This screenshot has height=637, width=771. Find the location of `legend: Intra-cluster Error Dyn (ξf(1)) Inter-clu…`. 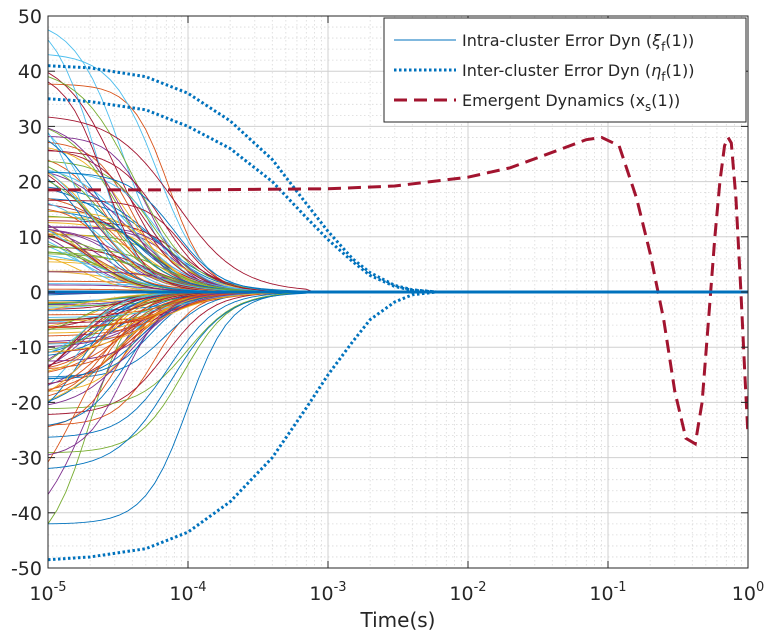

legend: Intra-cluster Error Dyn (ξf(1)) Inter-clu… is located at coordinates (565, 70).